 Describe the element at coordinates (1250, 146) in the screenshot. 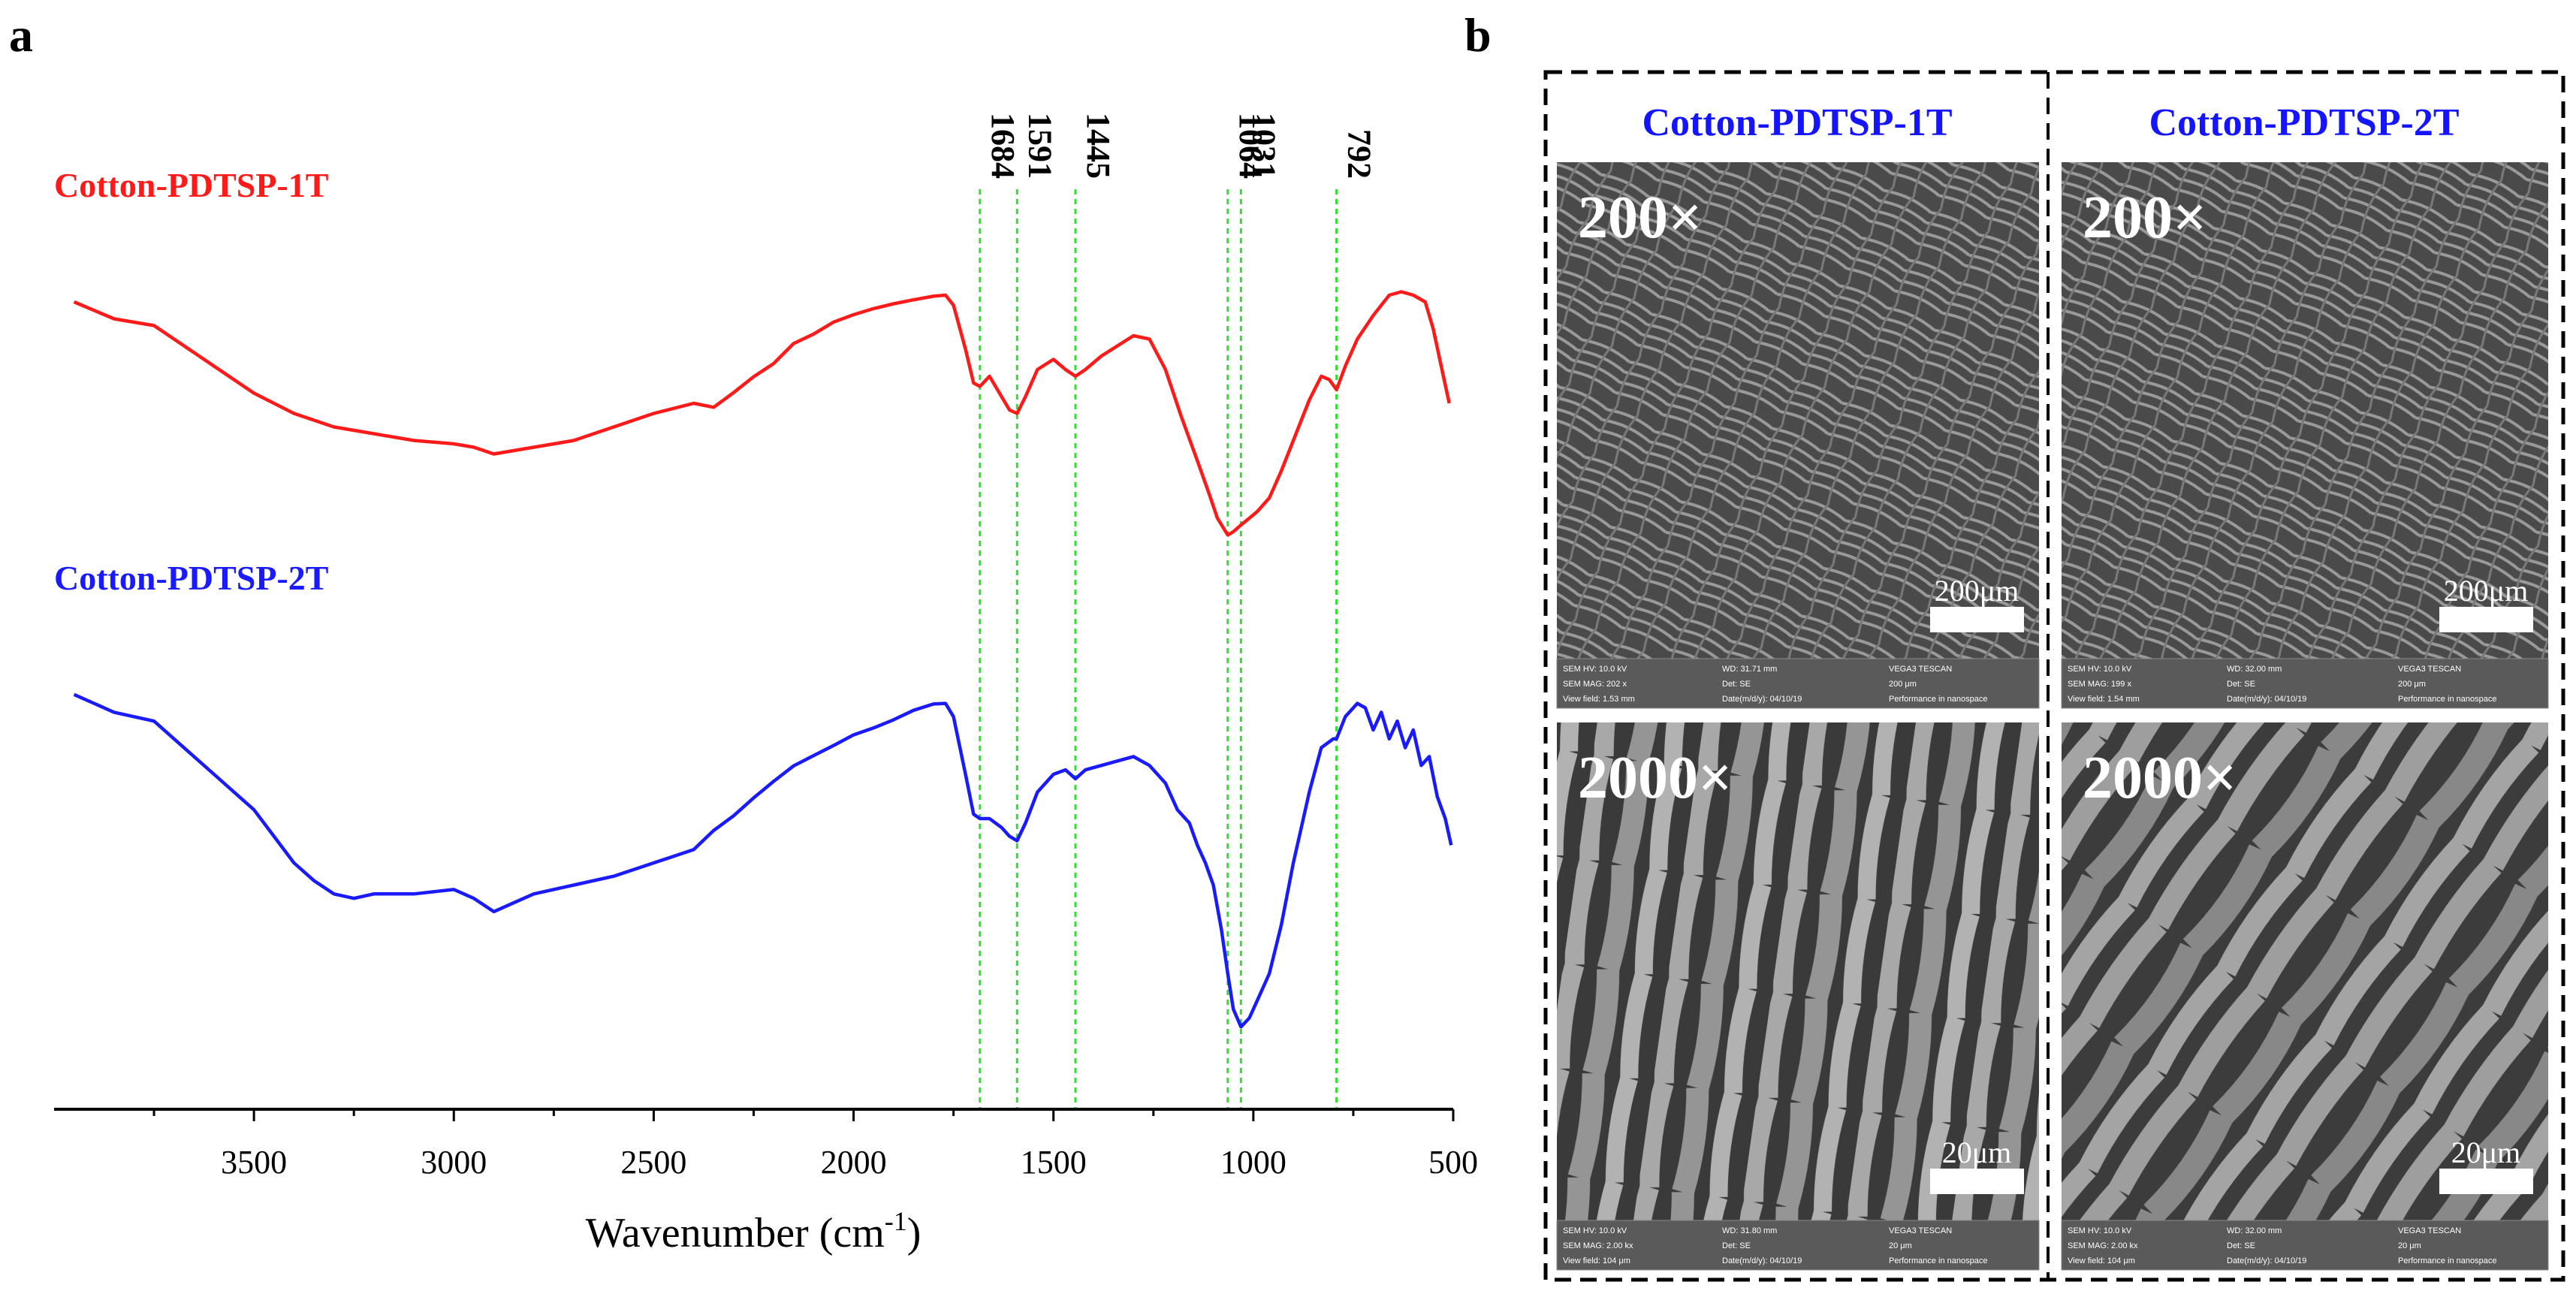

I see `peak-label-1064: 1064` at that location.